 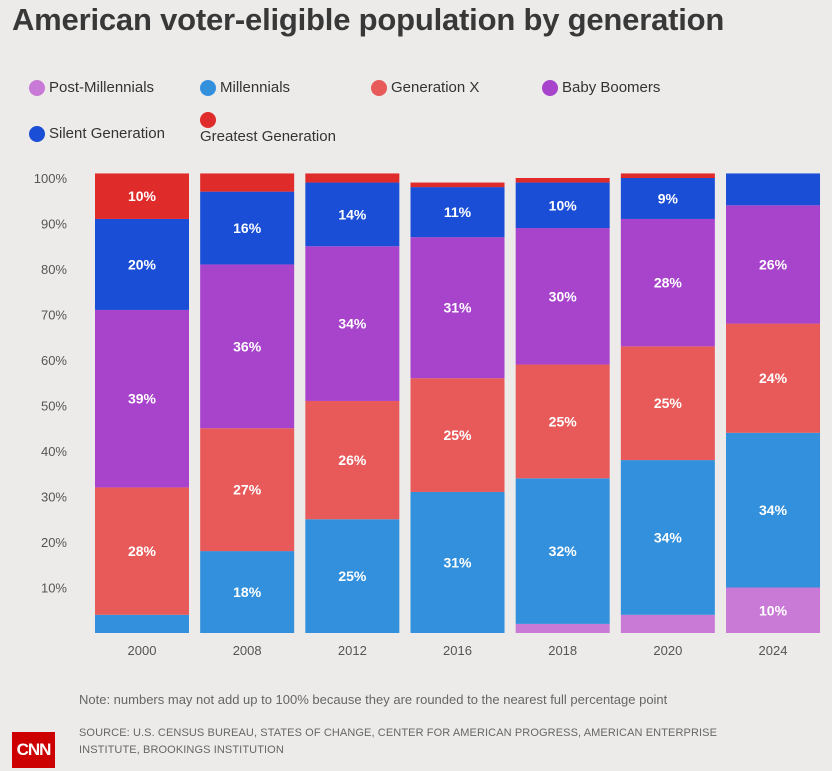 I want to click on y-tick-label: 50%, so click(x=54, y=406).